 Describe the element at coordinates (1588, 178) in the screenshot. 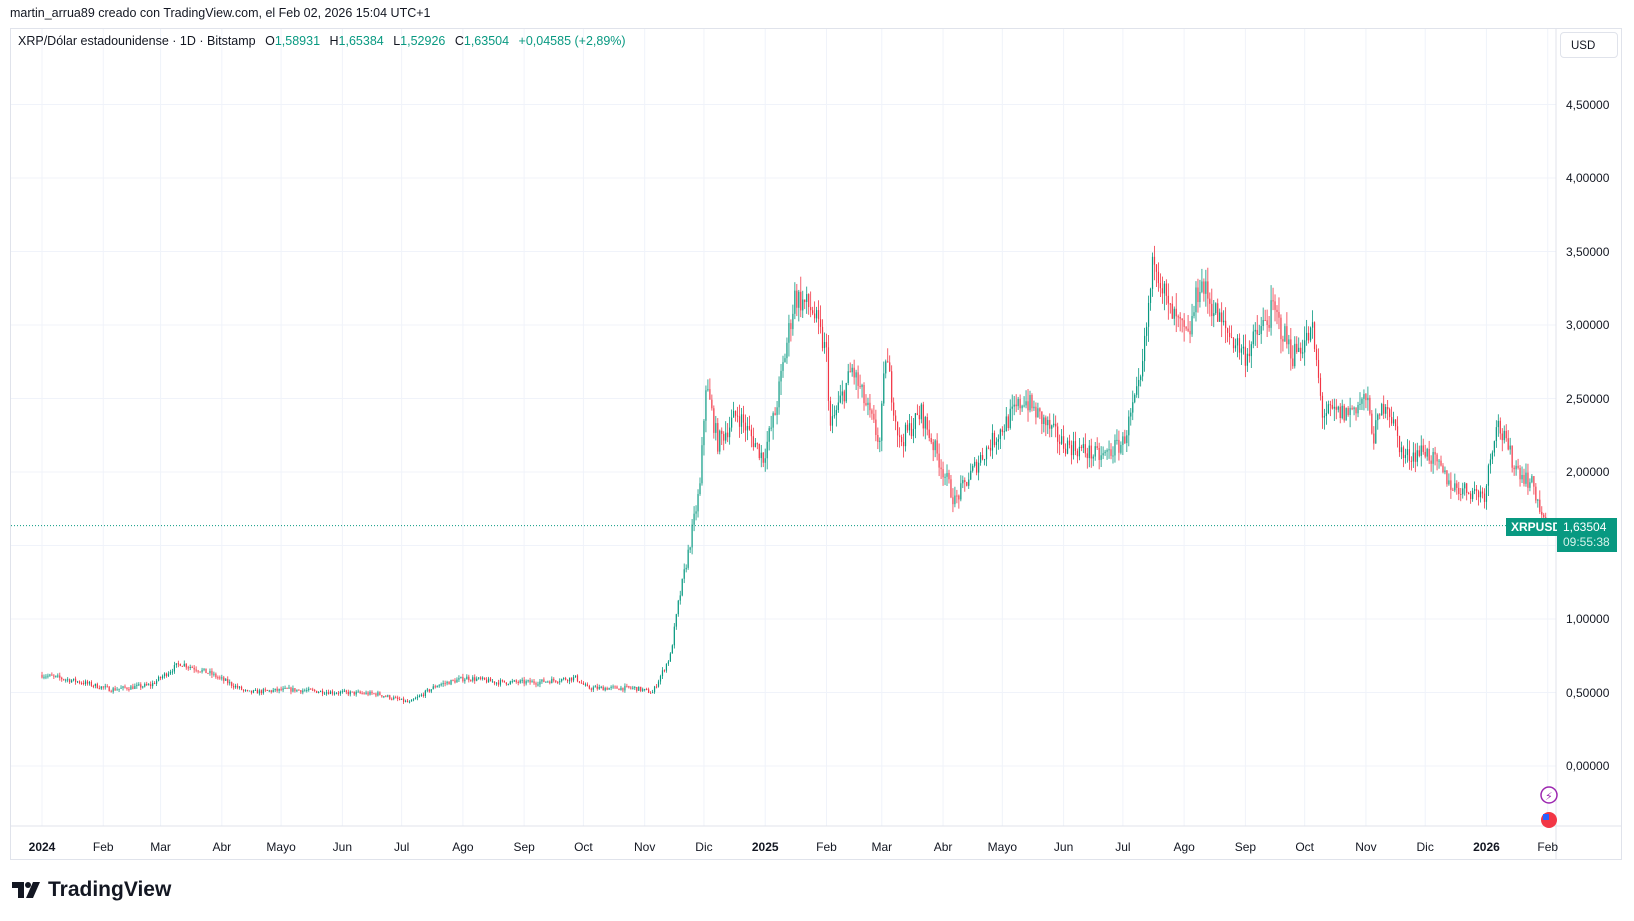

I see `price-tick: 4,00000` at that location.